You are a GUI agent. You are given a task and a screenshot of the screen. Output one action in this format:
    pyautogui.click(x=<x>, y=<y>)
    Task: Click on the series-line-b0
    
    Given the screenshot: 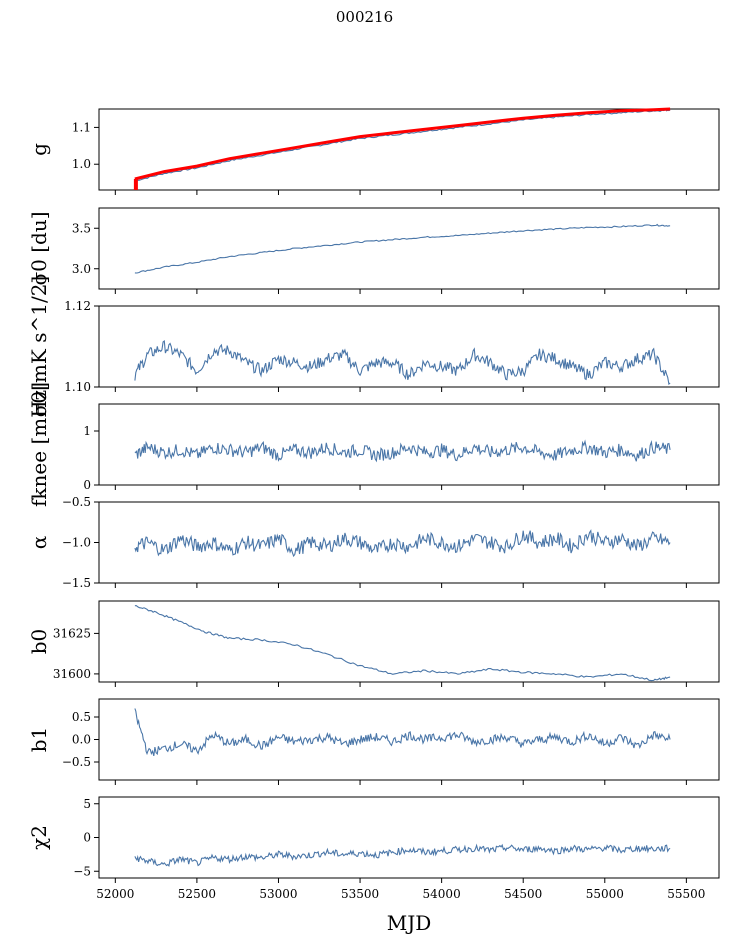 What is the action you would take?
    pyautogui.click(x=402, y=643)
    